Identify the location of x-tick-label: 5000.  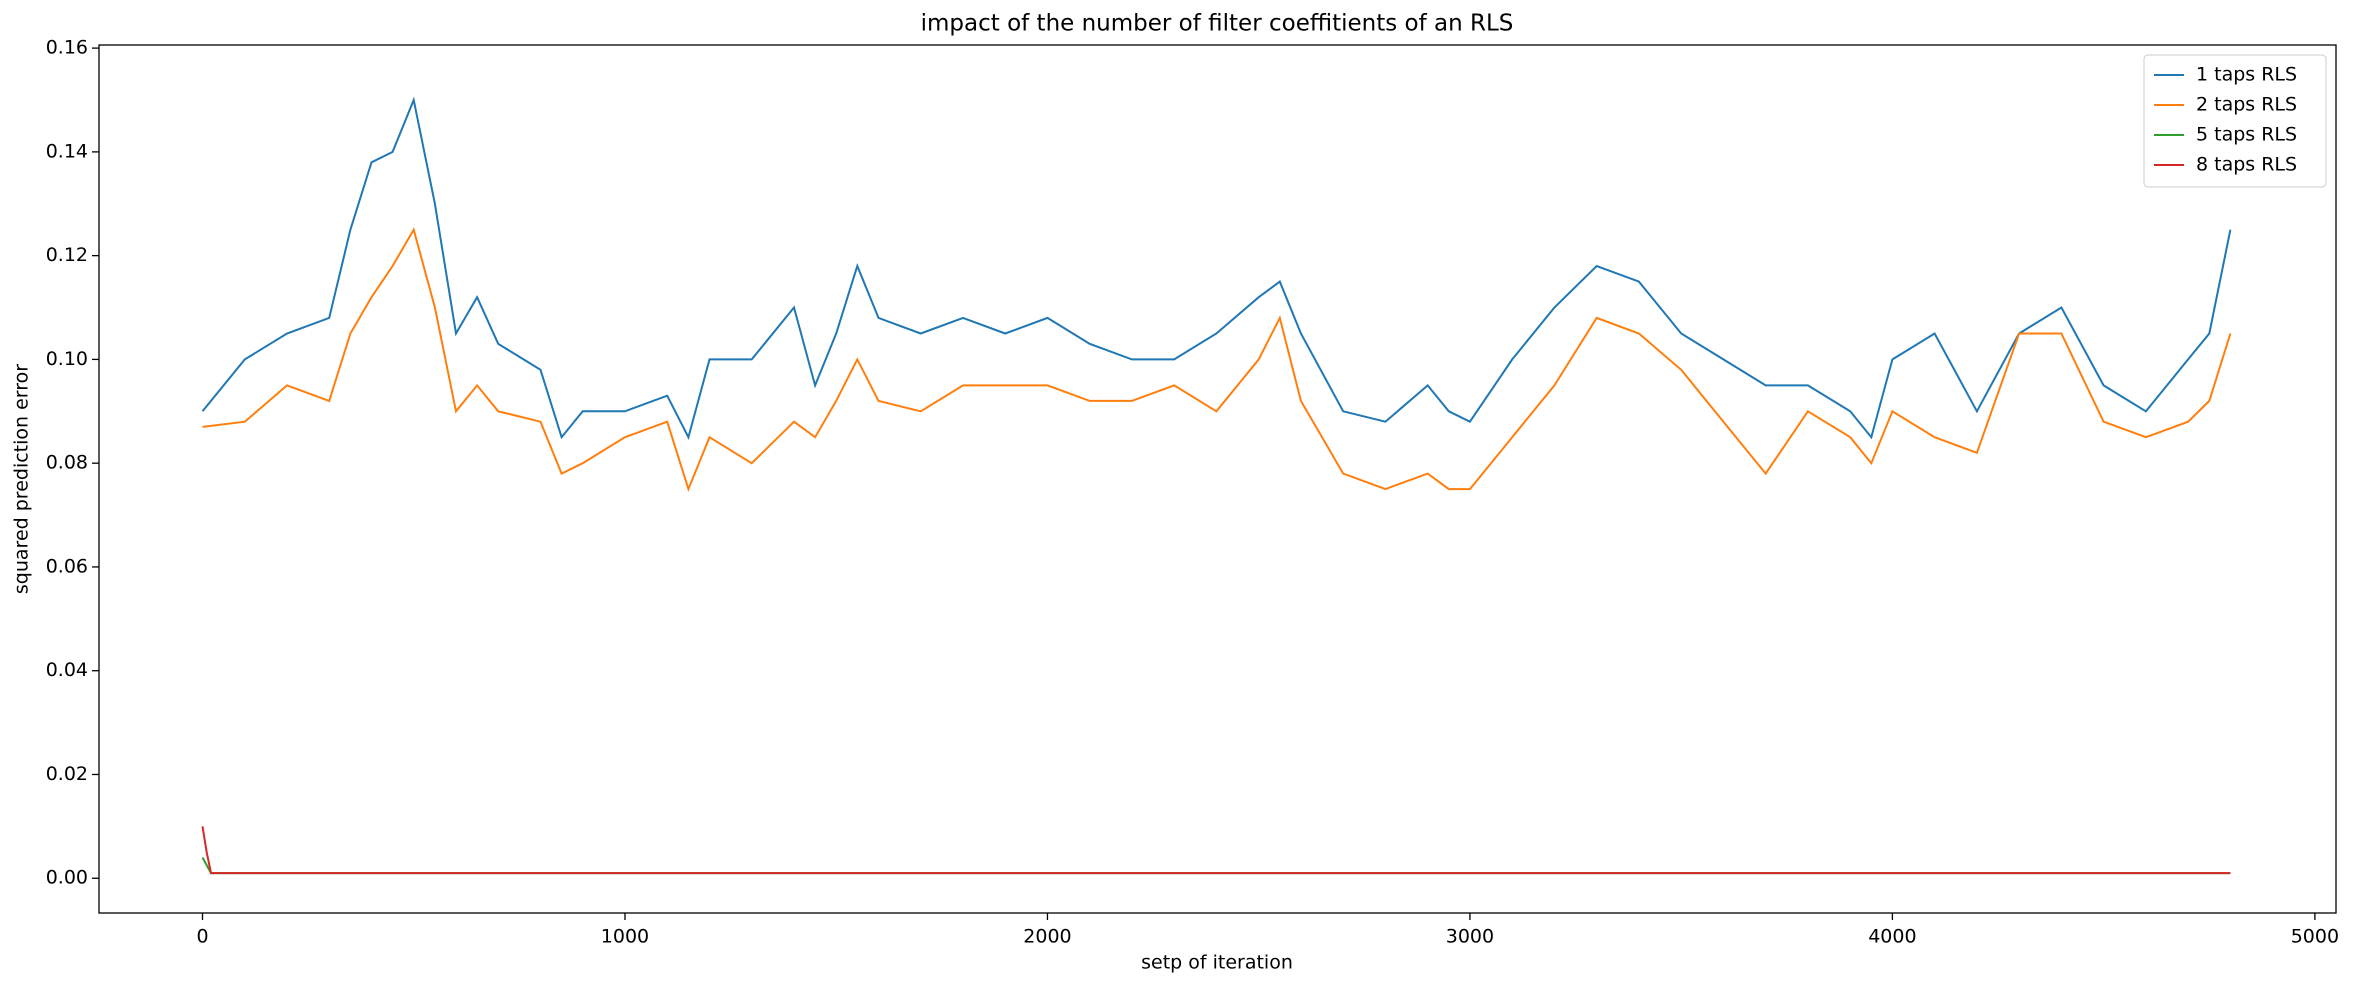
(2315, 937).